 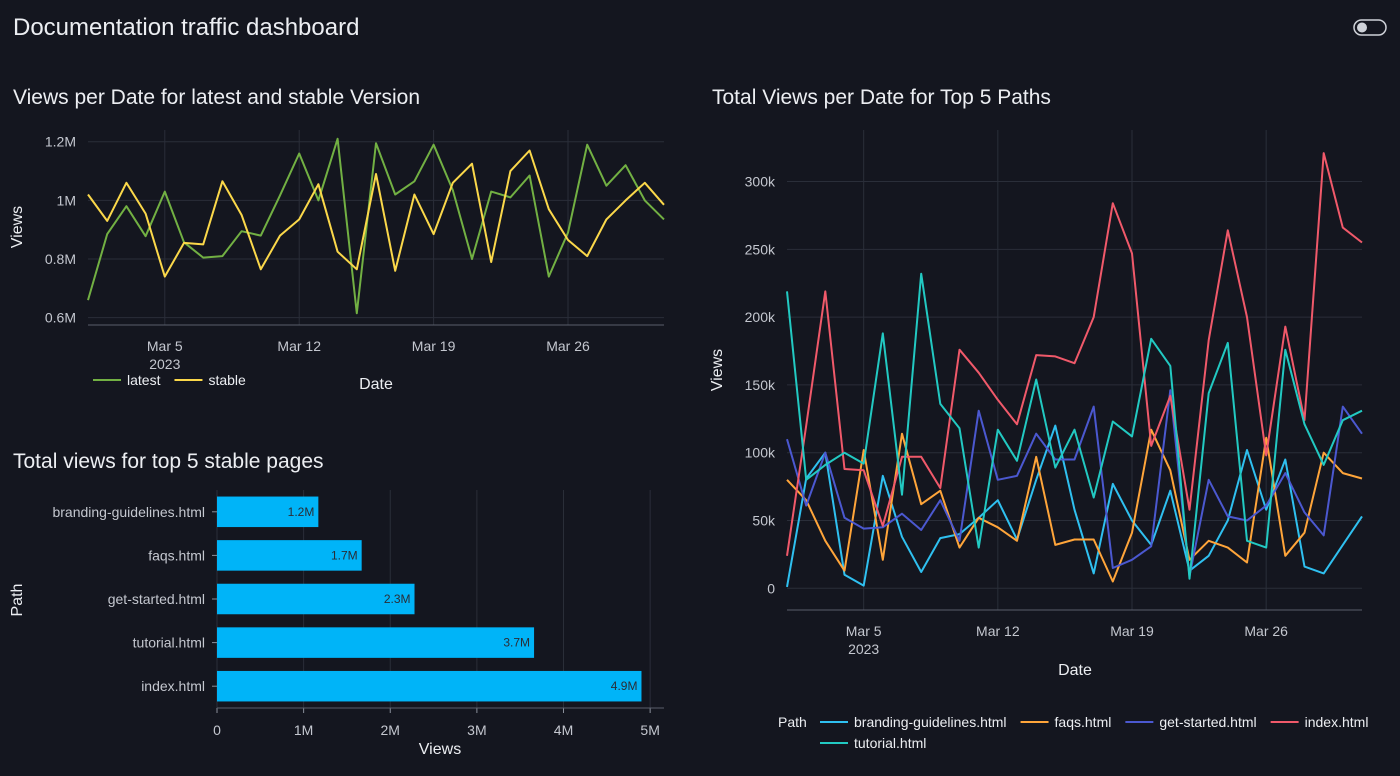 I want to click on y-tick-label: 50k, so click(x=764, y=521).